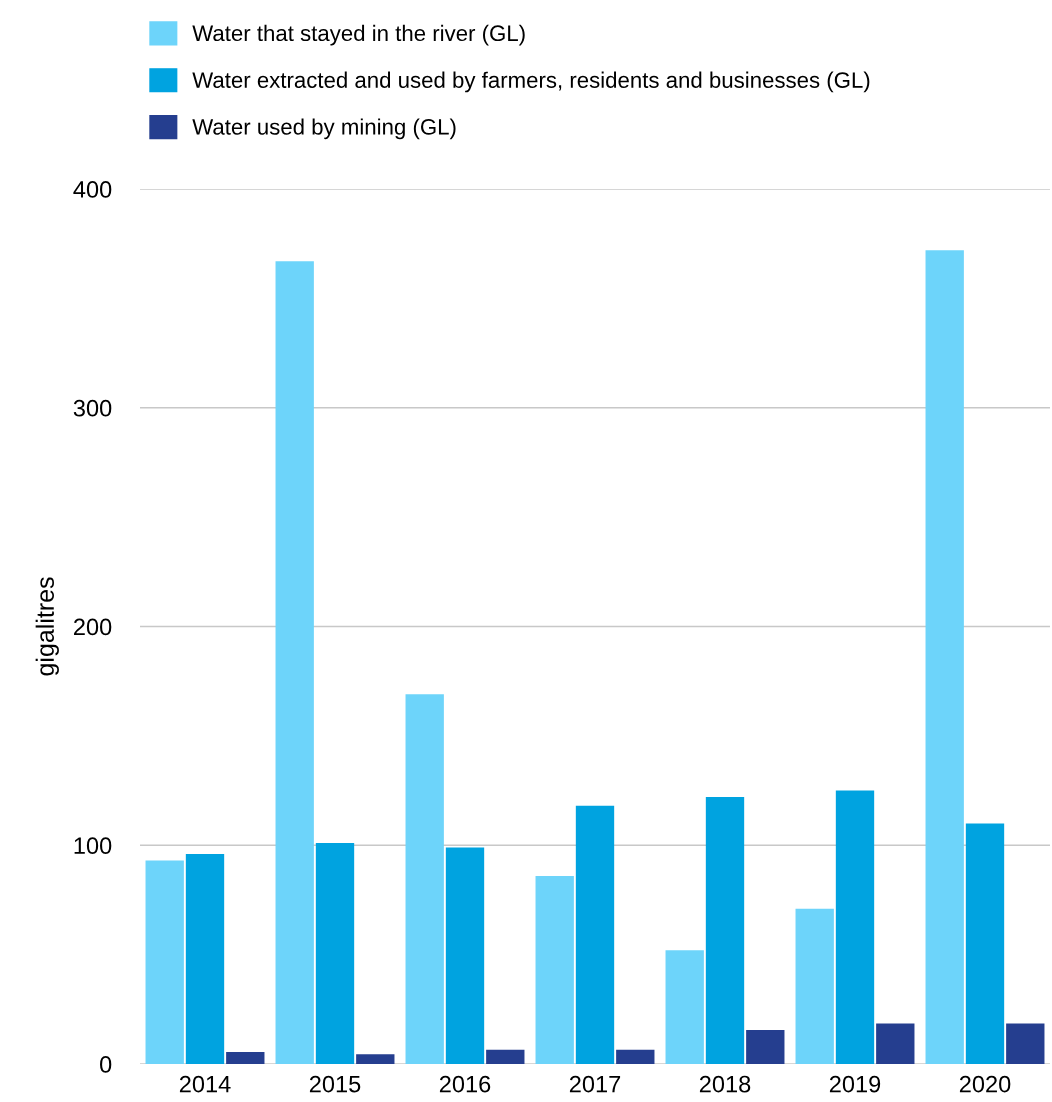  What do you see at coordinates (358, 35) in the screenshot?
I see `legend-label: Water that stayed in the river (GL)` at bounding box center [358, 35].